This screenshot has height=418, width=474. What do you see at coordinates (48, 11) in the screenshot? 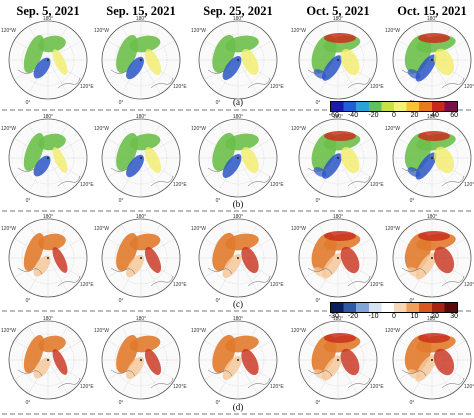
I see `column-header-1: Sep. 5, 2021` at bounding box center [48, 11].